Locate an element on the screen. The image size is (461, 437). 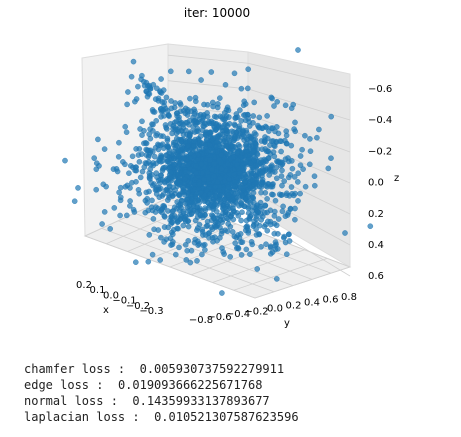
normal-loss-value: 0.14359933137893677 is located at coordinates (200, 401).